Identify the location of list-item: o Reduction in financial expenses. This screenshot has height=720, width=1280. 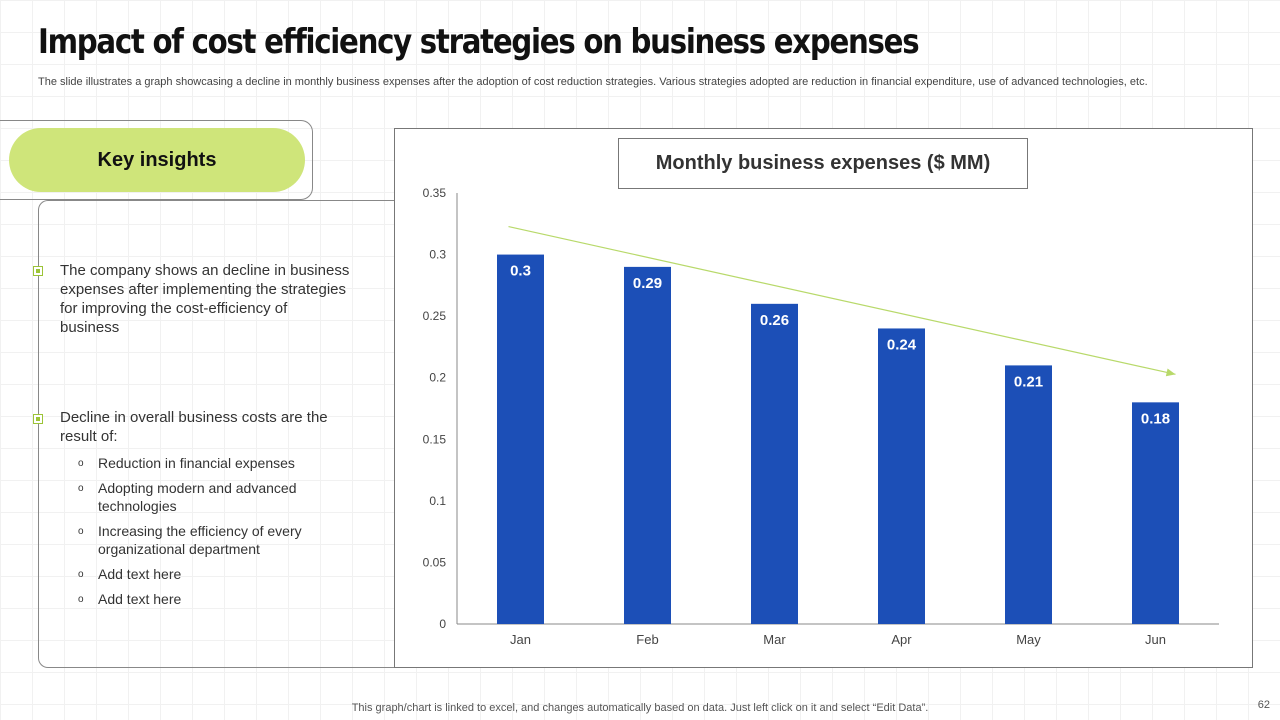
(208, 463).